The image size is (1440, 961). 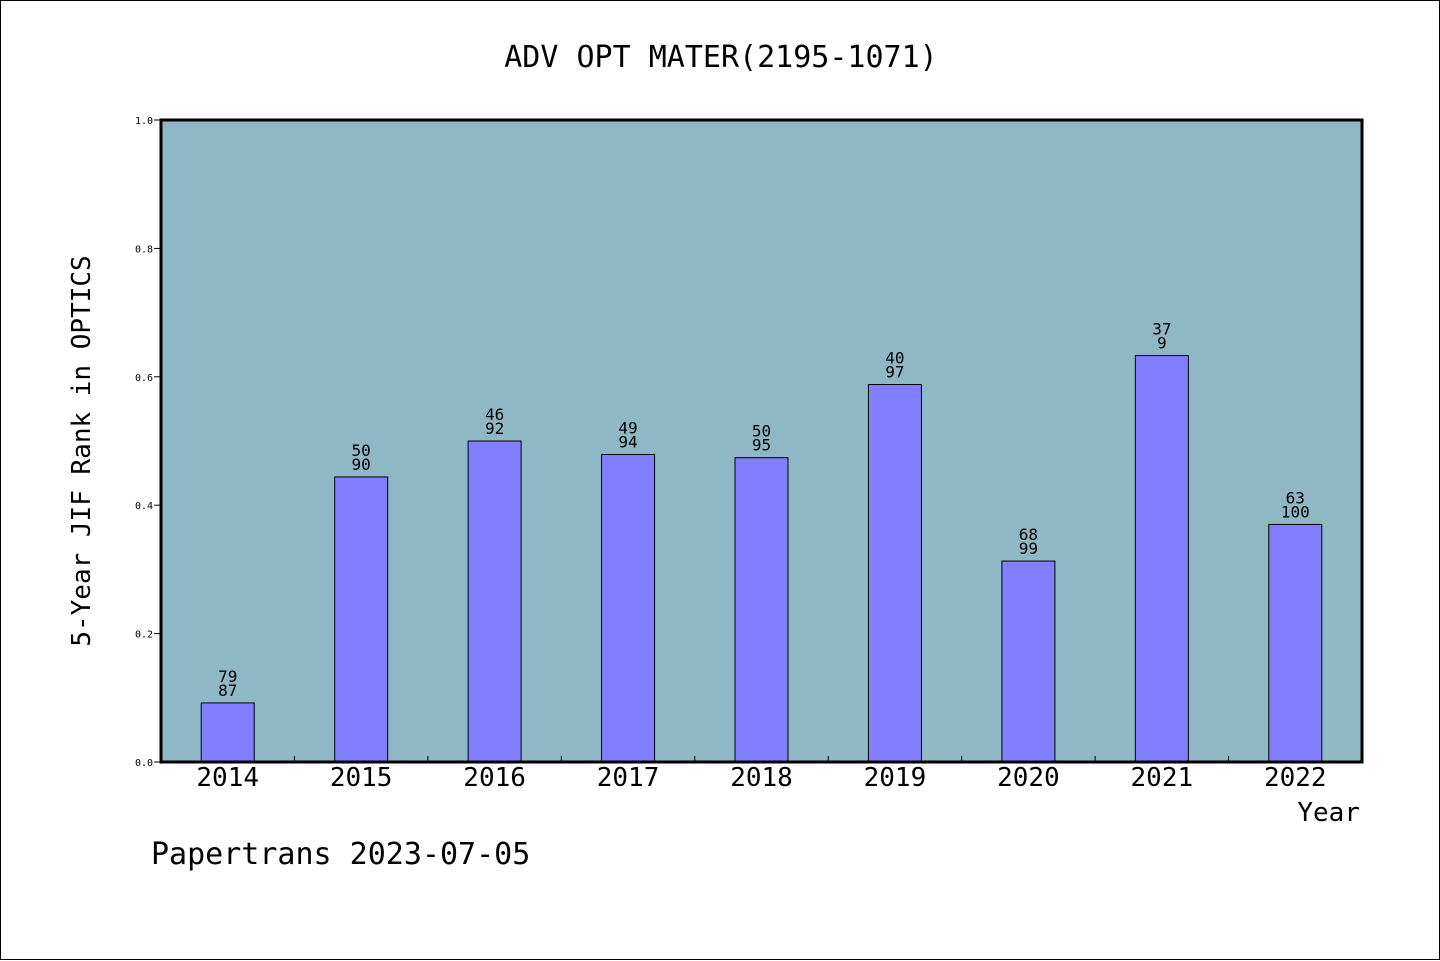 What do you see at coordinates (494, 414) in the screenshot?
I see `data-label-rank: 46` at bounding box center [494, 414].